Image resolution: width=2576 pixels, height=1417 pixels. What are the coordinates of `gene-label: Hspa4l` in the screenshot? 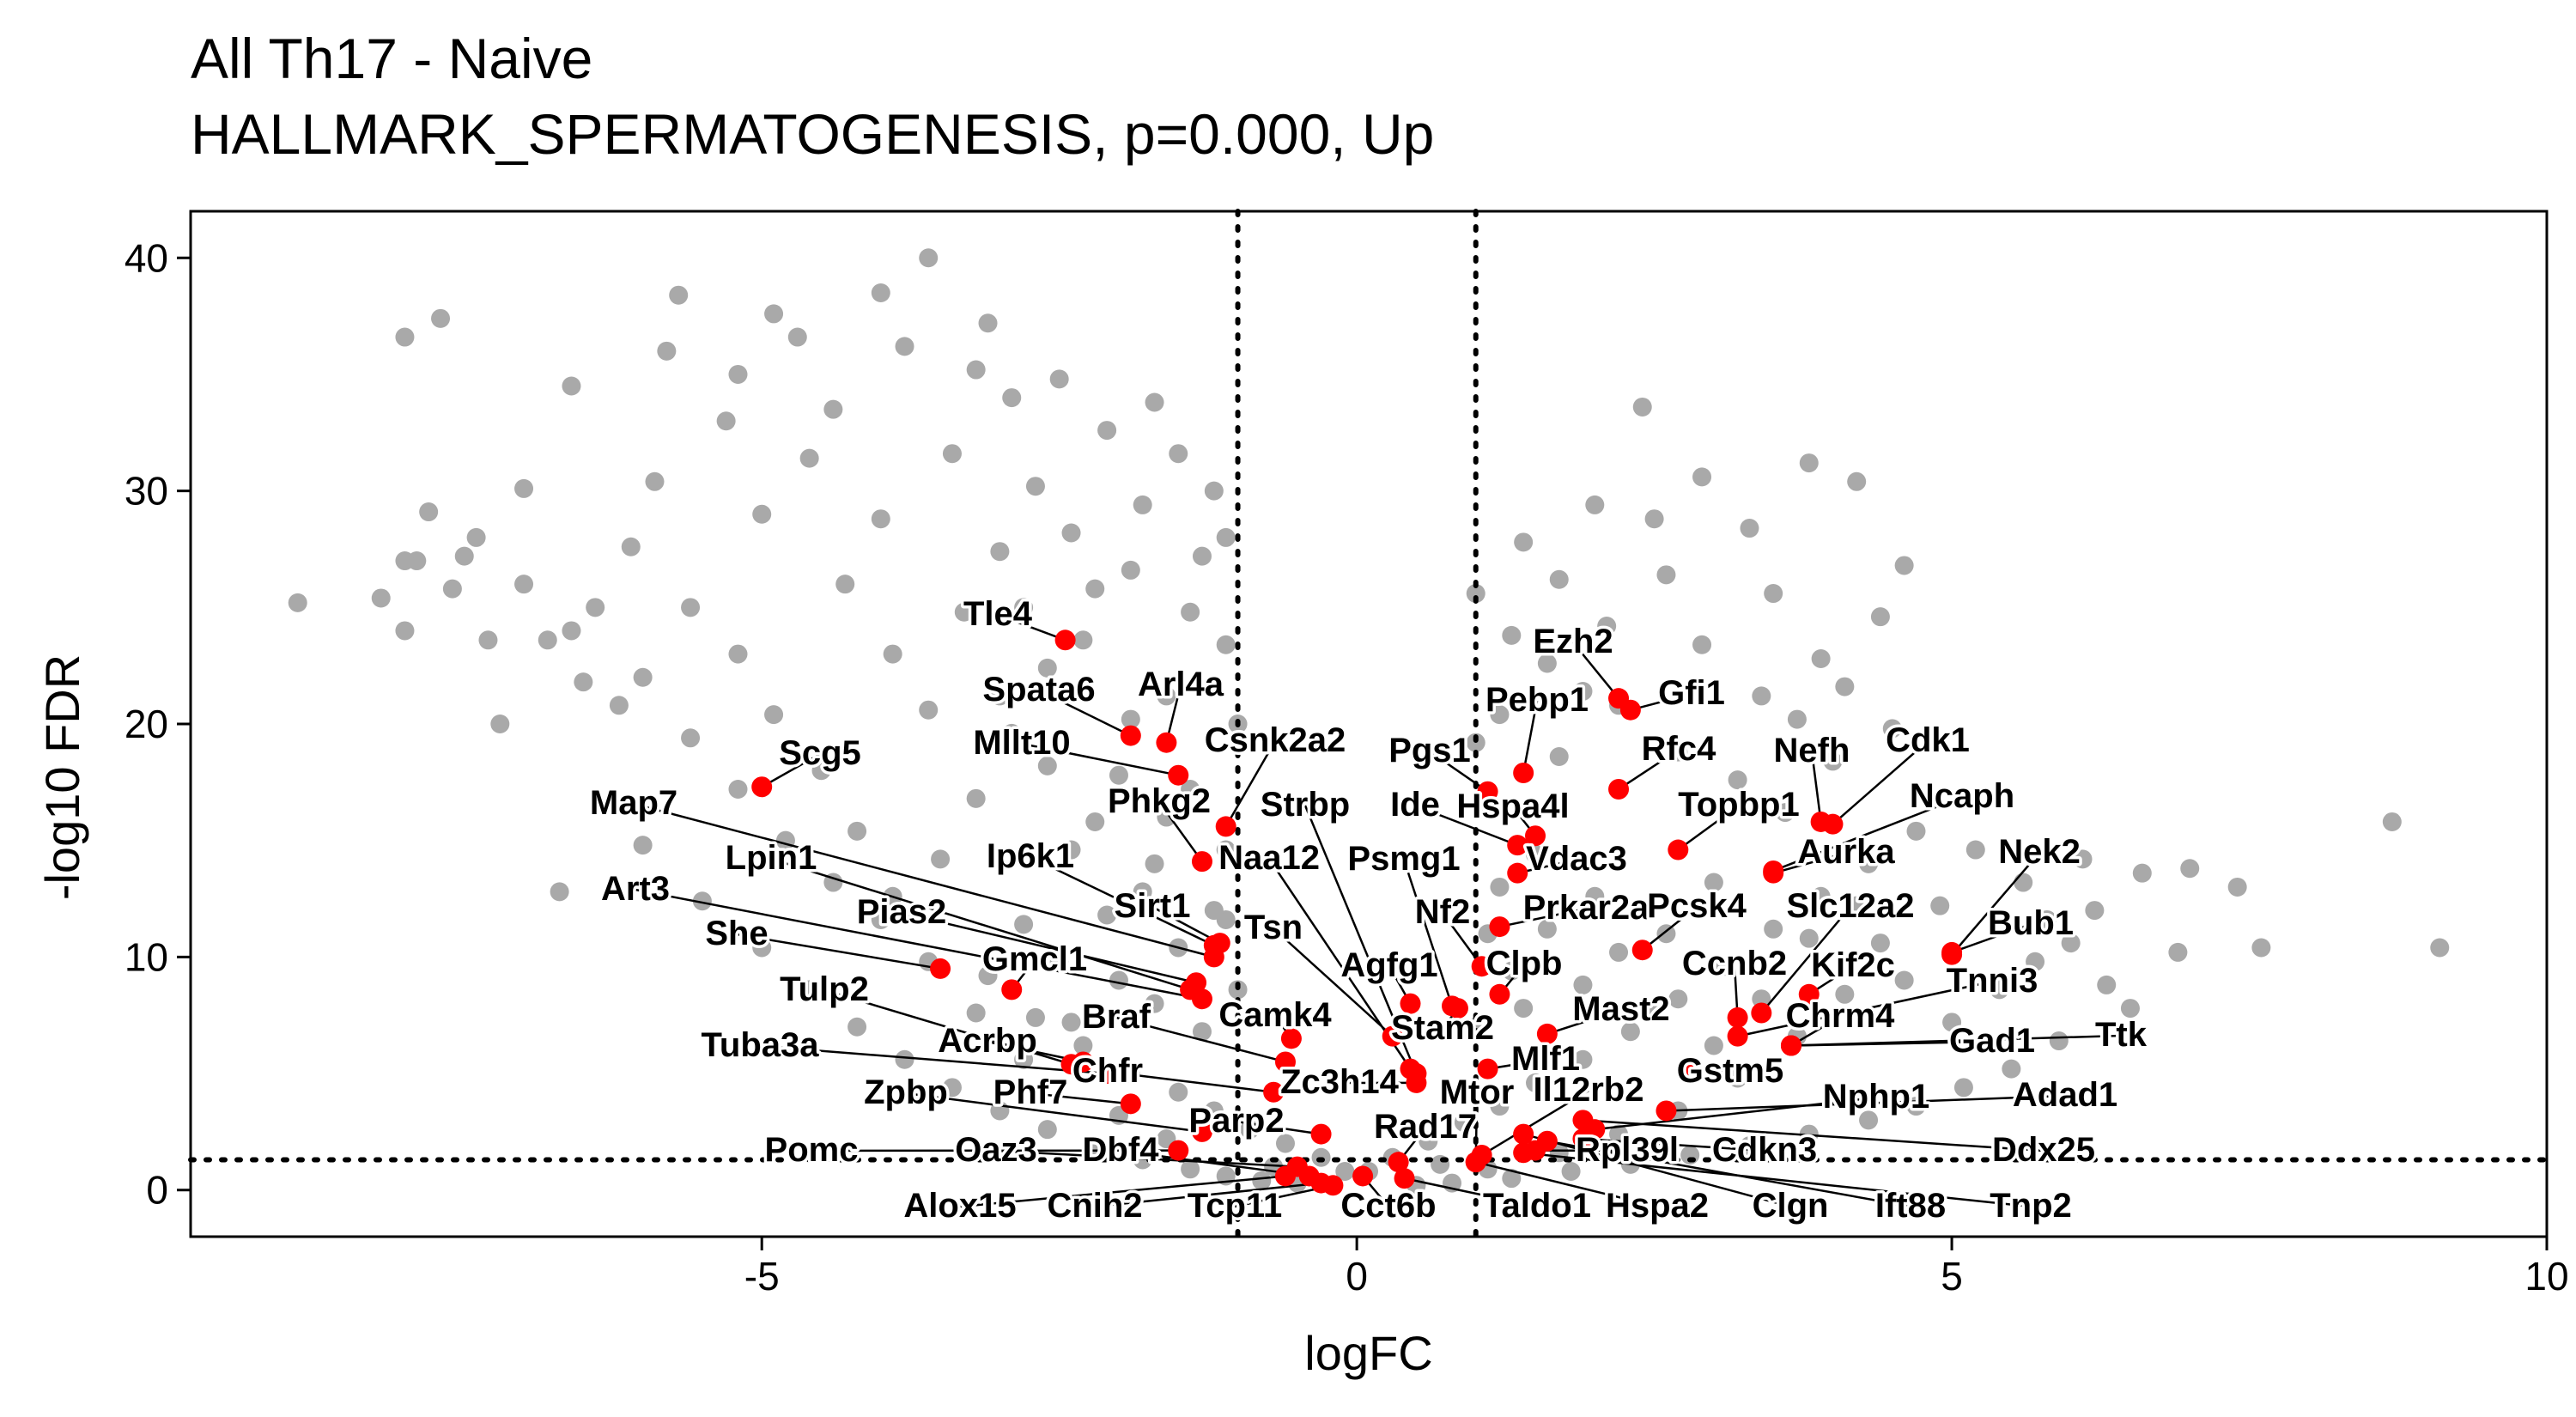 It's located at (1513, 806).